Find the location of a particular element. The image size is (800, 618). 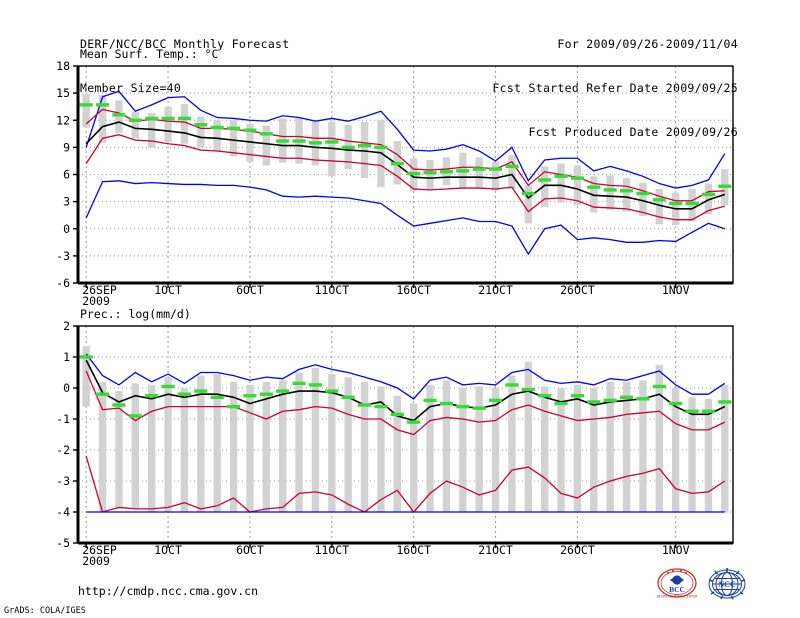

x-axis-tick-label: 26SEP is located at coordinates (99, 550).